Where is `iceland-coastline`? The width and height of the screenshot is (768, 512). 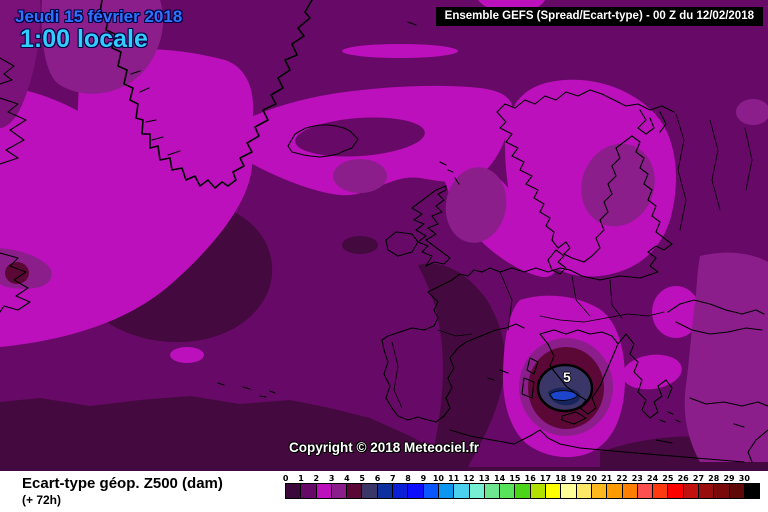 iceland-coastline is located at coordinates (323, 141).